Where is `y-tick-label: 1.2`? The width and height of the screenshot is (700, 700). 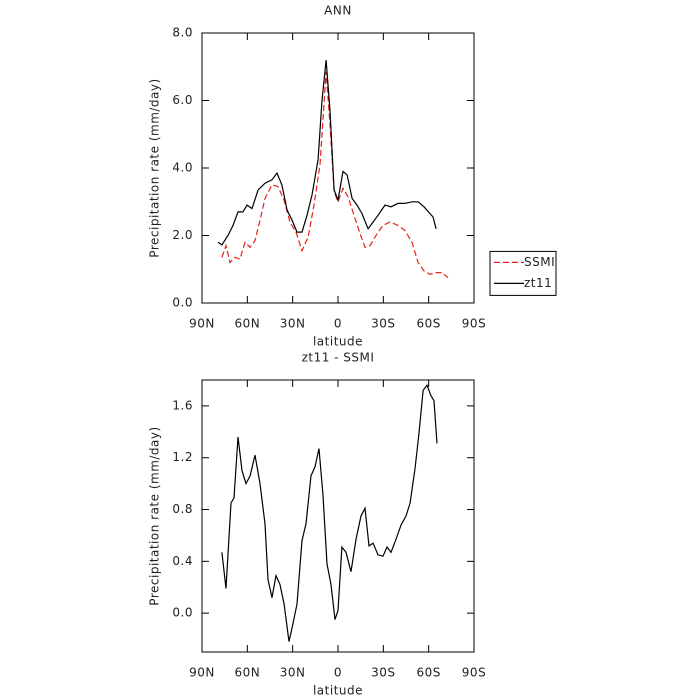
y-tick-label: 1.2 is located at coordinates (182, 457).